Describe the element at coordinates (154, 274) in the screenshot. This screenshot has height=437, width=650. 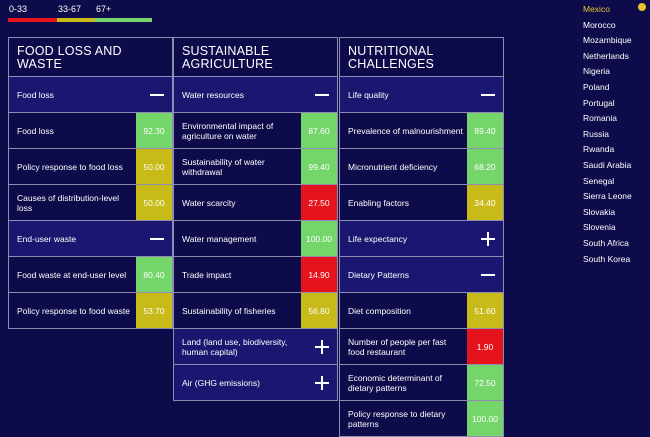
I see `indicator-score: 80.40` at that location.